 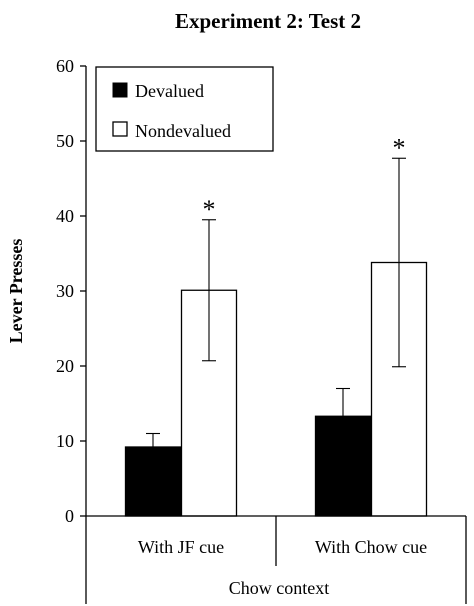 I want to click on legend-label-devalued: Devalued, so click(x=169, y=91).